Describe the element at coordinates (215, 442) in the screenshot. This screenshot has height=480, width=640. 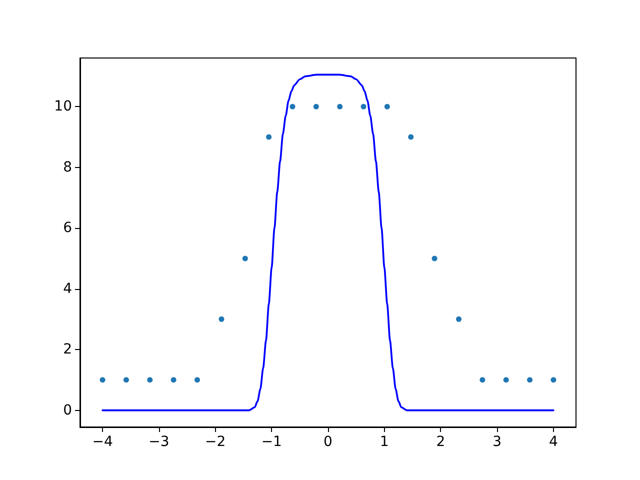
I see `x-tick-label: −2` at that location.